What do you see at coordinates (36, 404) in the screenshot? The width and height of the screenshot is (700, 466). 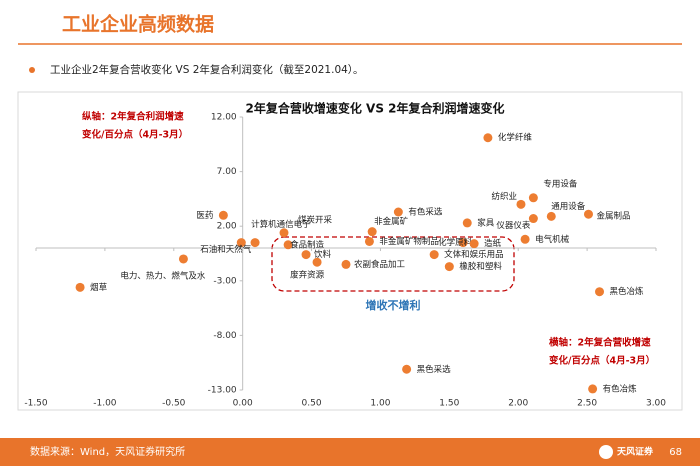 I see `x-tick-label: -1.50` at bounding box center [36, 404].